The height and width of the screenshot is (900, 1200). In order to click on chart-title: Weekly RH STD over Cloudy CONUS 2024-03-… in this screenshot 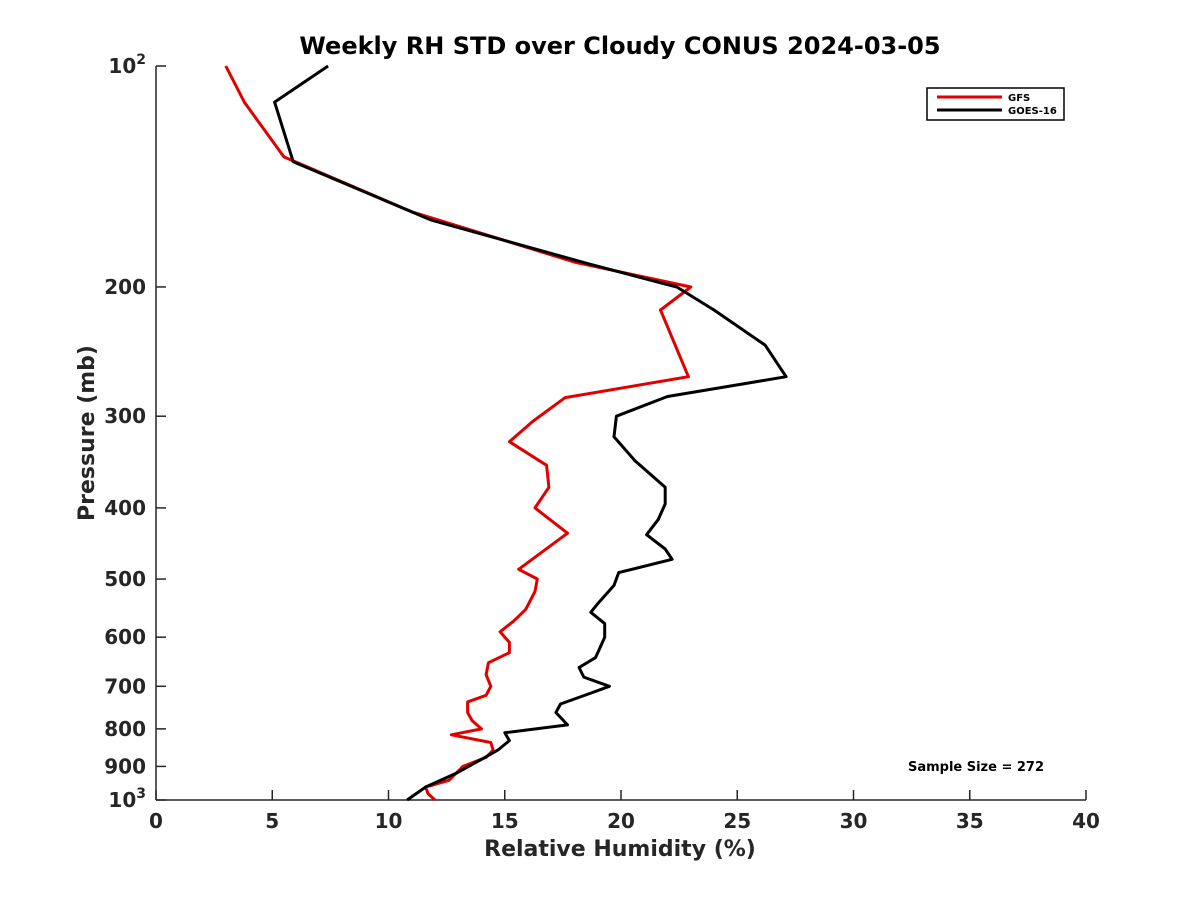, I will do `click(619, 46)`.